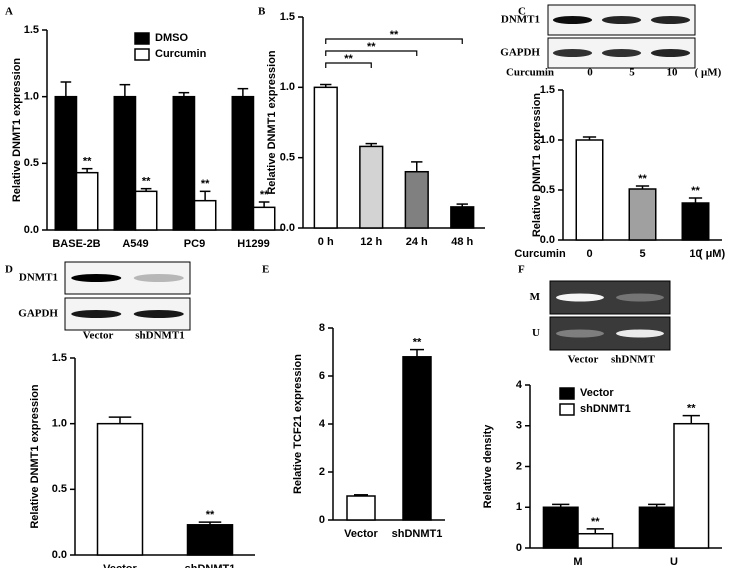 This screenshot has height=568, width=733. Describe the element at coordinates (194, 244) in the screenshot. I see `x-tick-label: PC9` at that location.